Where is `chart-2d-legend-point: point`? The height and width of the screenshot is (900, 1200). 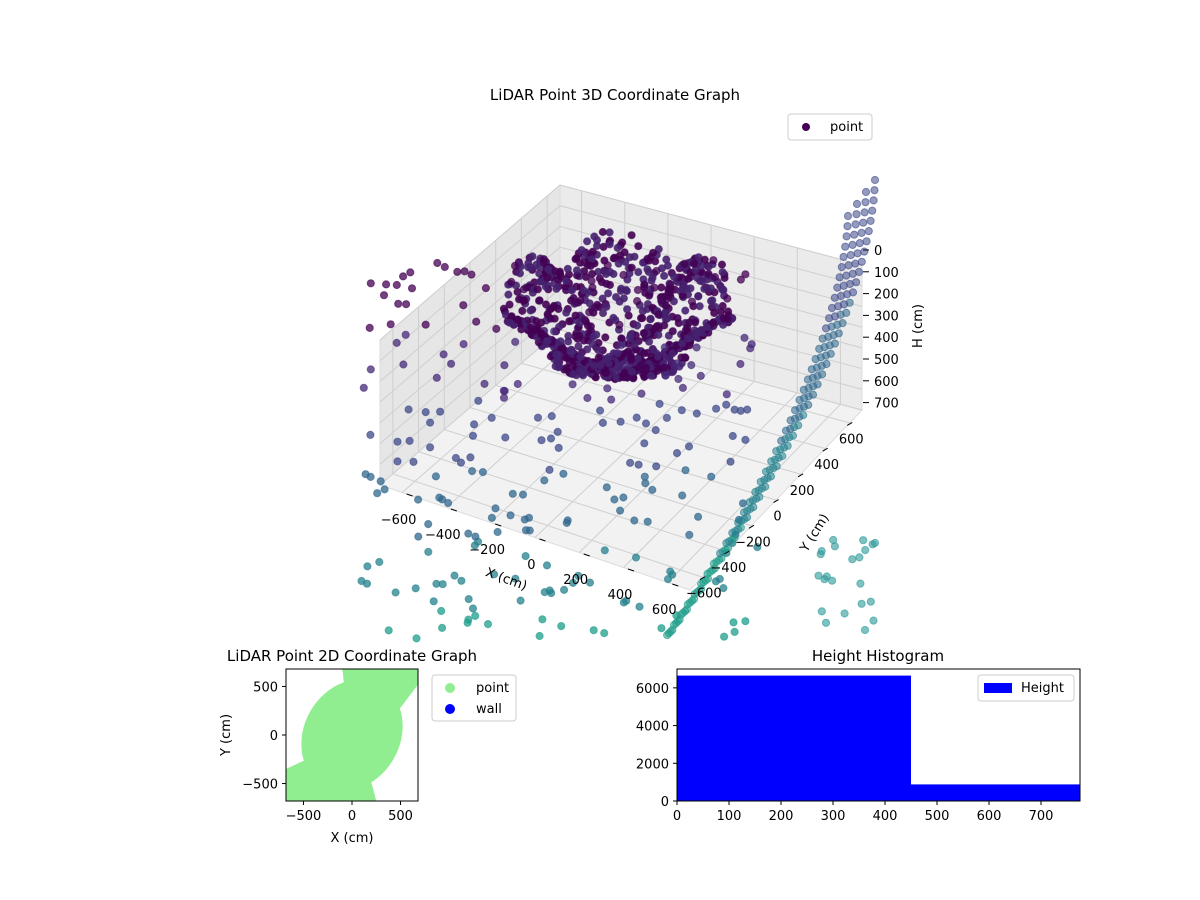 chart-2d-legend-point: point is located at coordinates (492, 688).